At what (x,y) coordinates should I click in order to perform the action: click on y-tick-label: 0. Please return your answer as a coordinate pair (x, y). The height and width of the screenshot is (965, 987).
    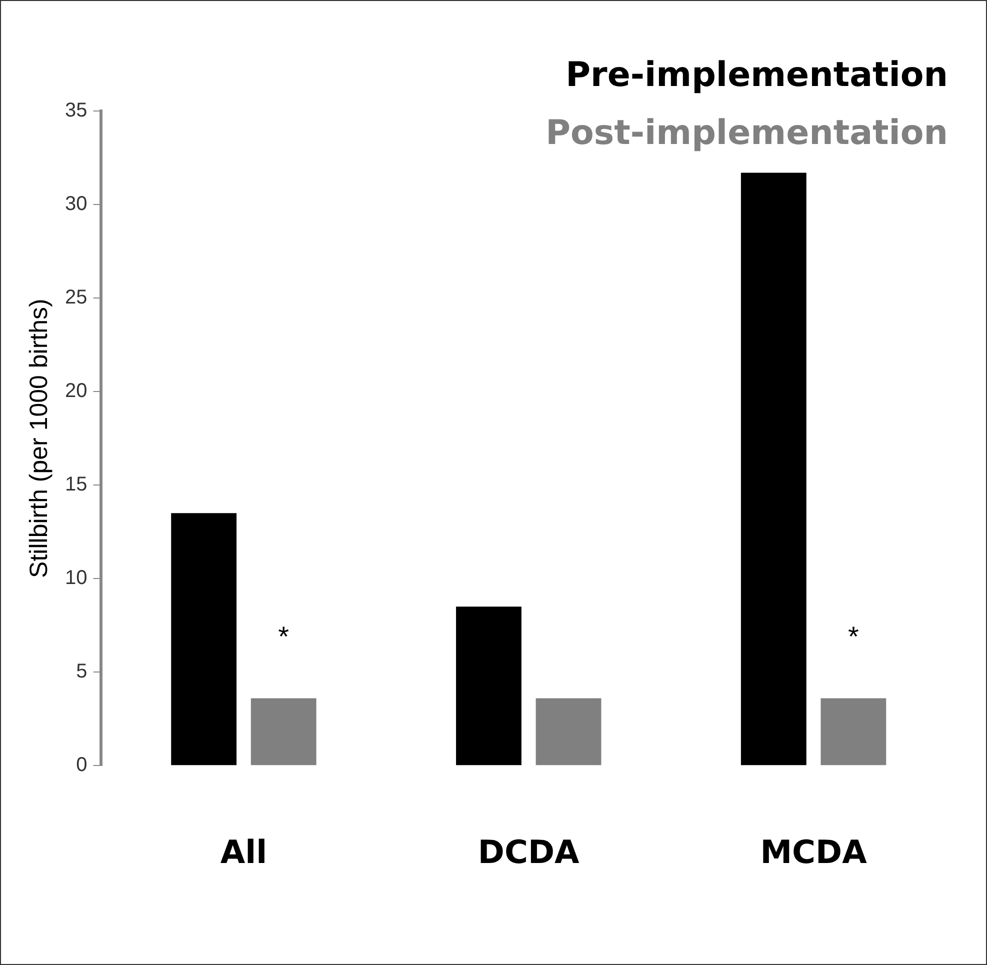
    Looking at the image, I should click on (82, 765).